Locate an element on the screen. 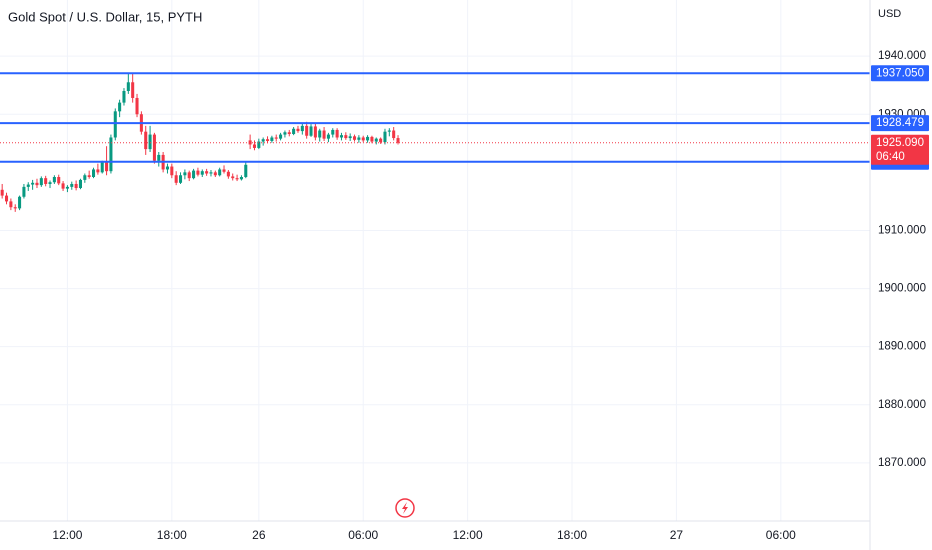 The width and height of the screenshot is (932, 550). y-tick-label: 1940.000 is located at coordinates (902, 56).